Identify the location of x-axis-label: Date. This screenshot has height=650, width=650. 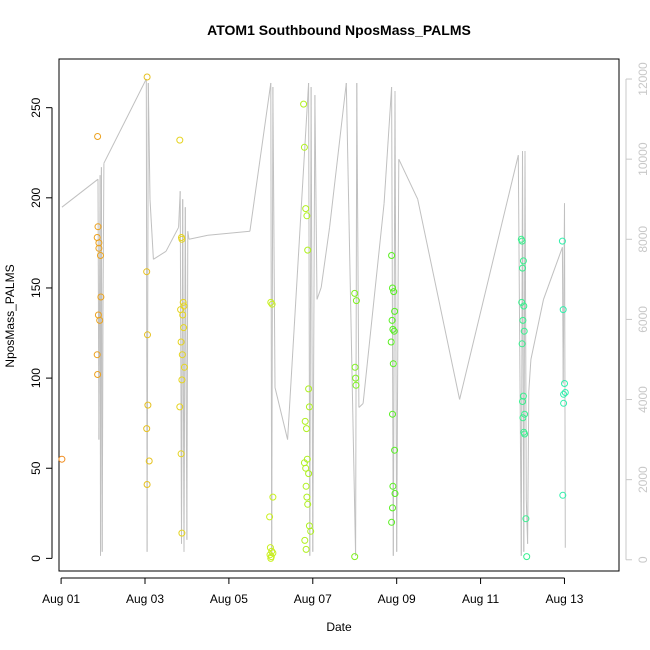
(339, 627).